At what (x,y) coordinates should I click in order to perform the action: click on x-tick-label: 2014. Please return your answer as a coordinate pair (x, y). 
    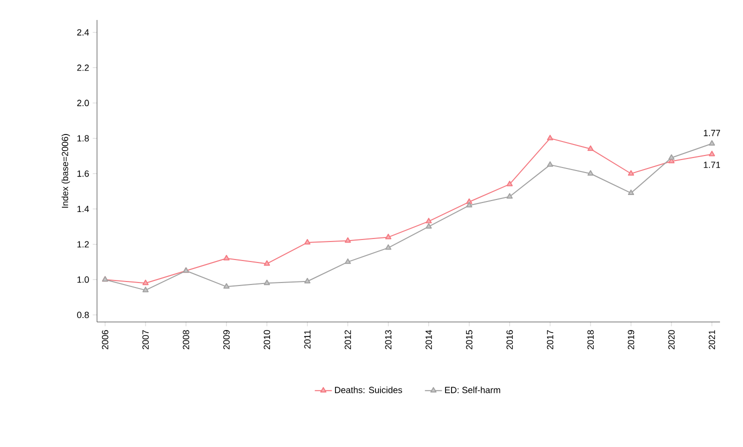
    Looking at the image, I should click on (429, 340).